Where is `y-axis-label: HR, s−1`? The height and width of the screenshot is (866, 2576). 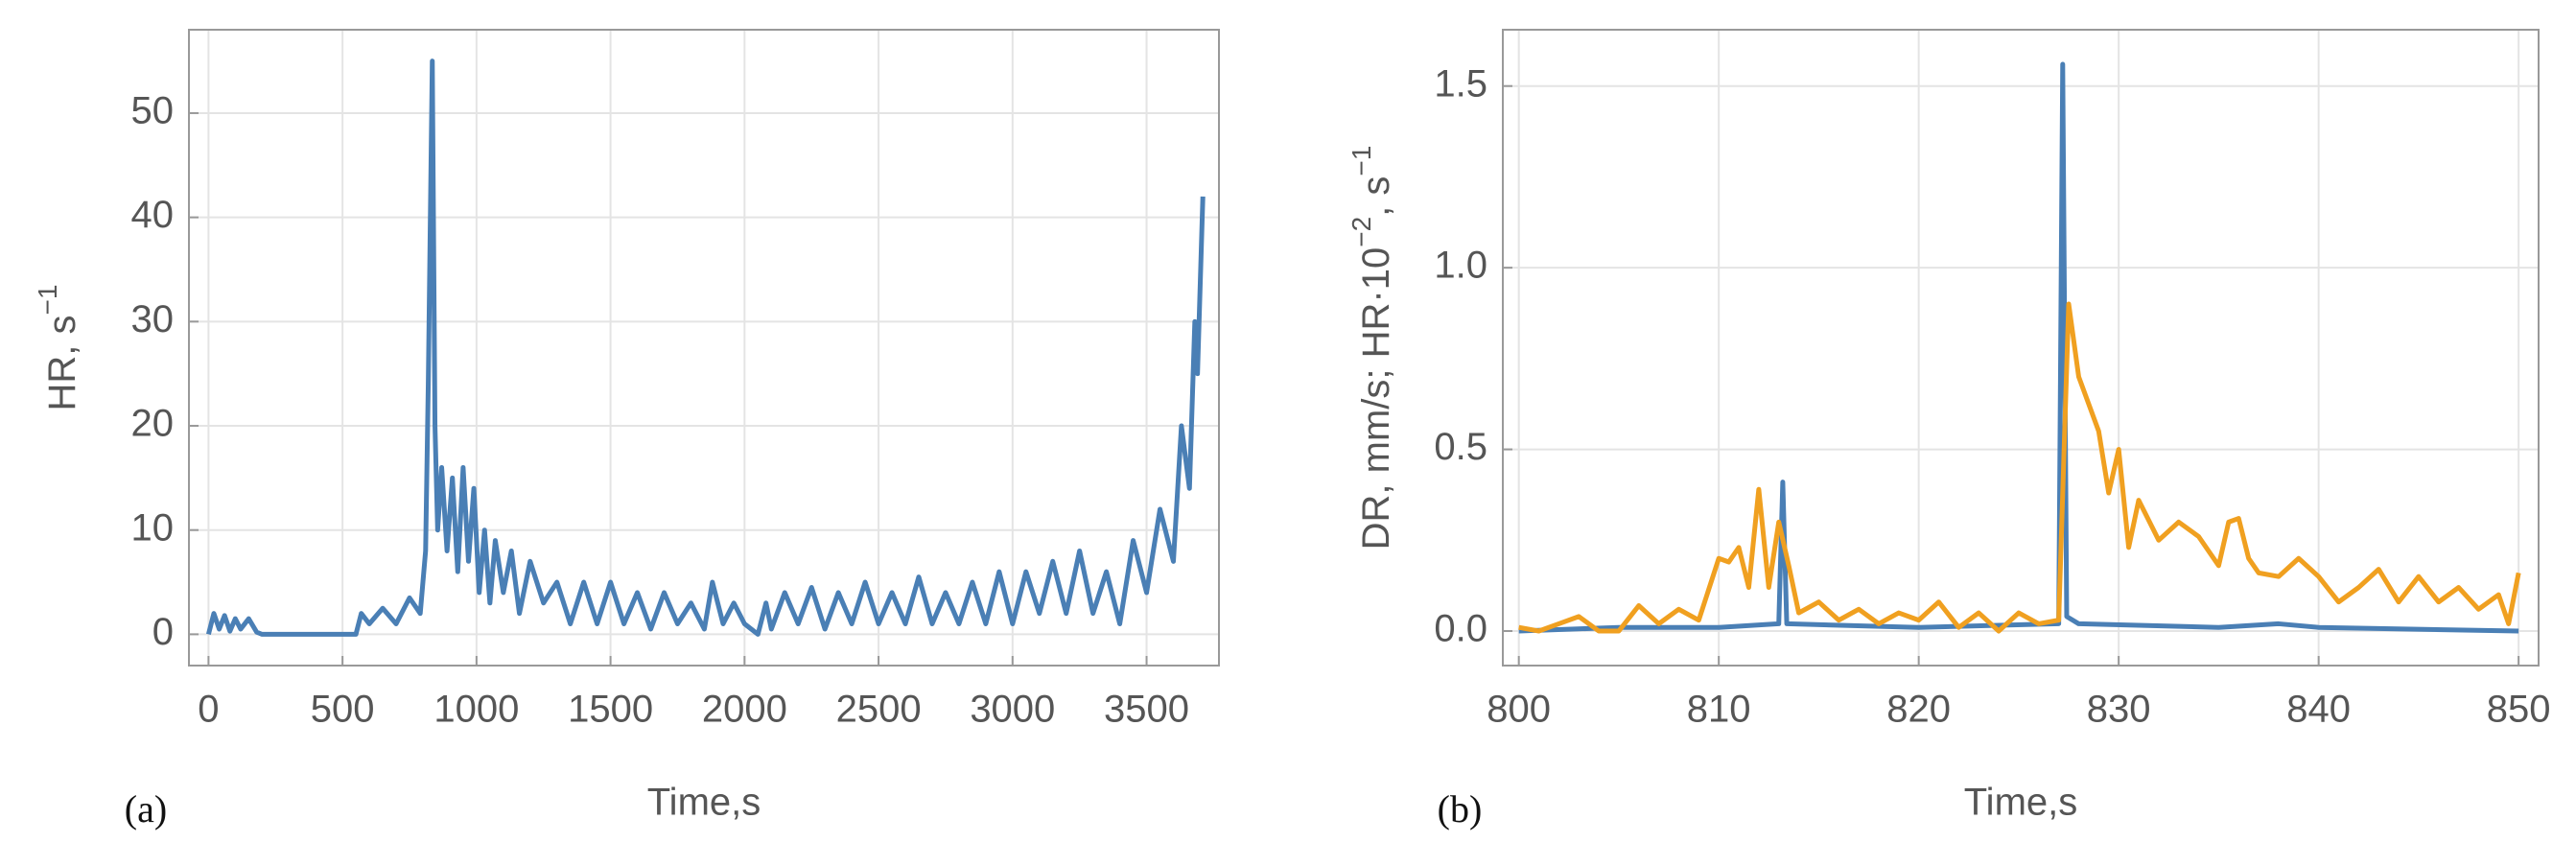
y-axis-label: HR, s−1 is located at coordinates (58, 348).